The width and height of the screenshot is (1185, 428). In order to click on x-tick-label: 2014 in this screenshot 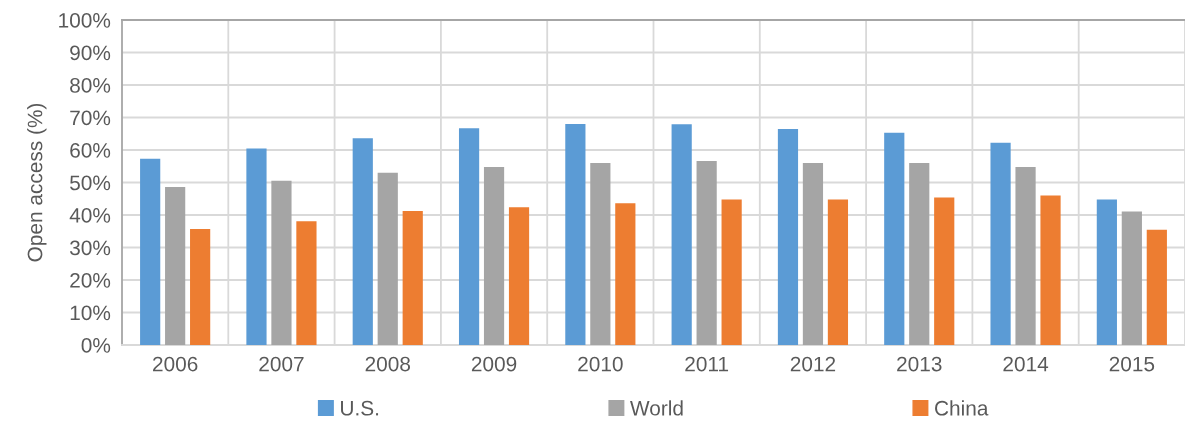, I will do `click(1026, 364)`.